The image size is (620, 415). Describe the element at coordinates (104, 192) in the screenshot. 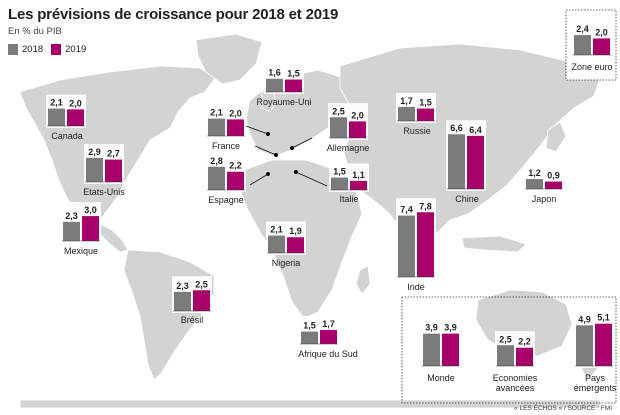

I see `category-label-etats-unis: Etats-Unis` at that location.